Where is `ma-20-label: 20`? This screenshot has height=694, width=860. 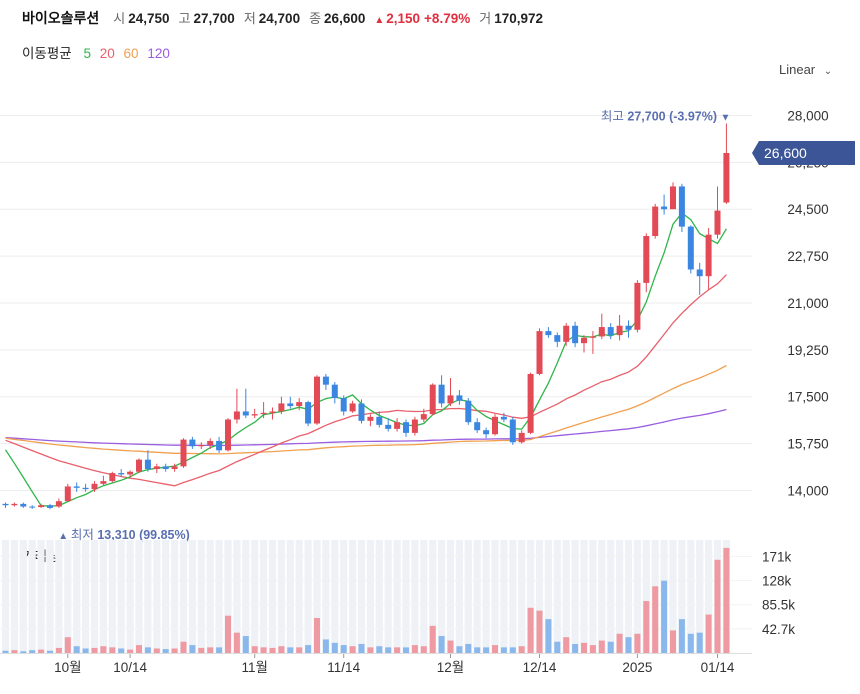 ma-20-label: 20 is located at coordinates (107, 53).